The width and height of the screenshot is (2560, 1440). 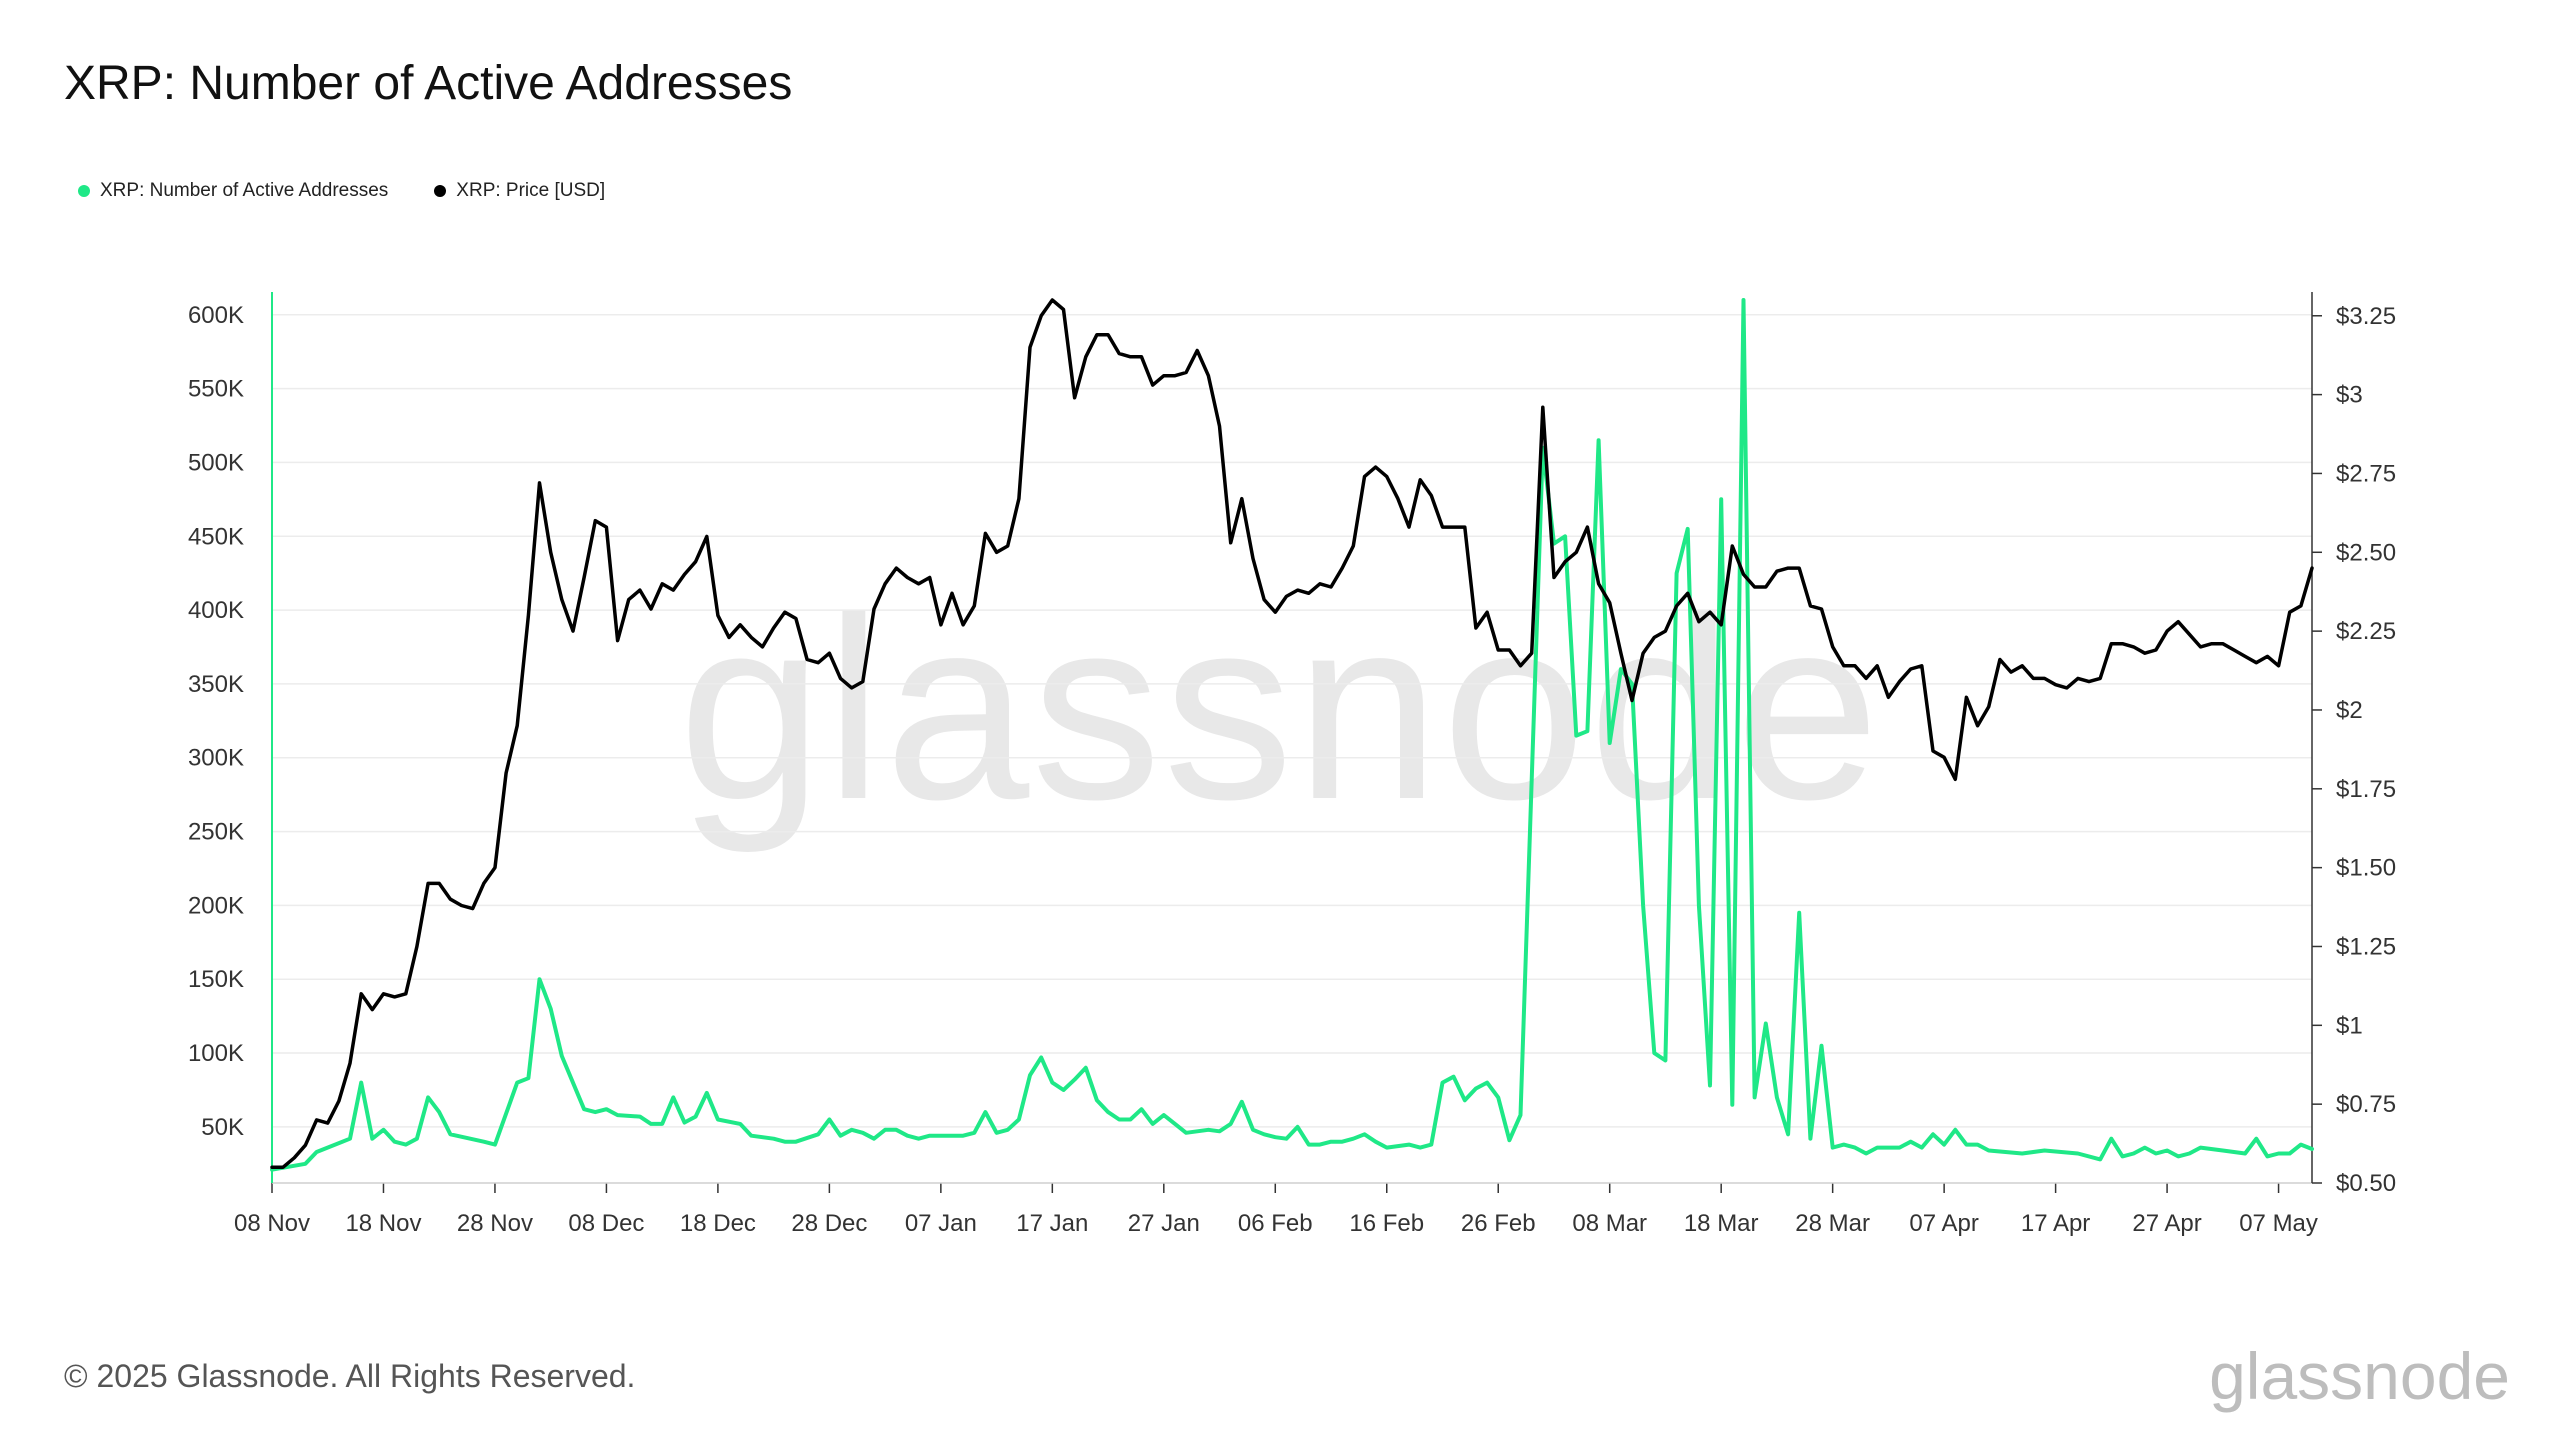 I want to click on y-left-tick-label: 350K, so click(x=216, y=684).